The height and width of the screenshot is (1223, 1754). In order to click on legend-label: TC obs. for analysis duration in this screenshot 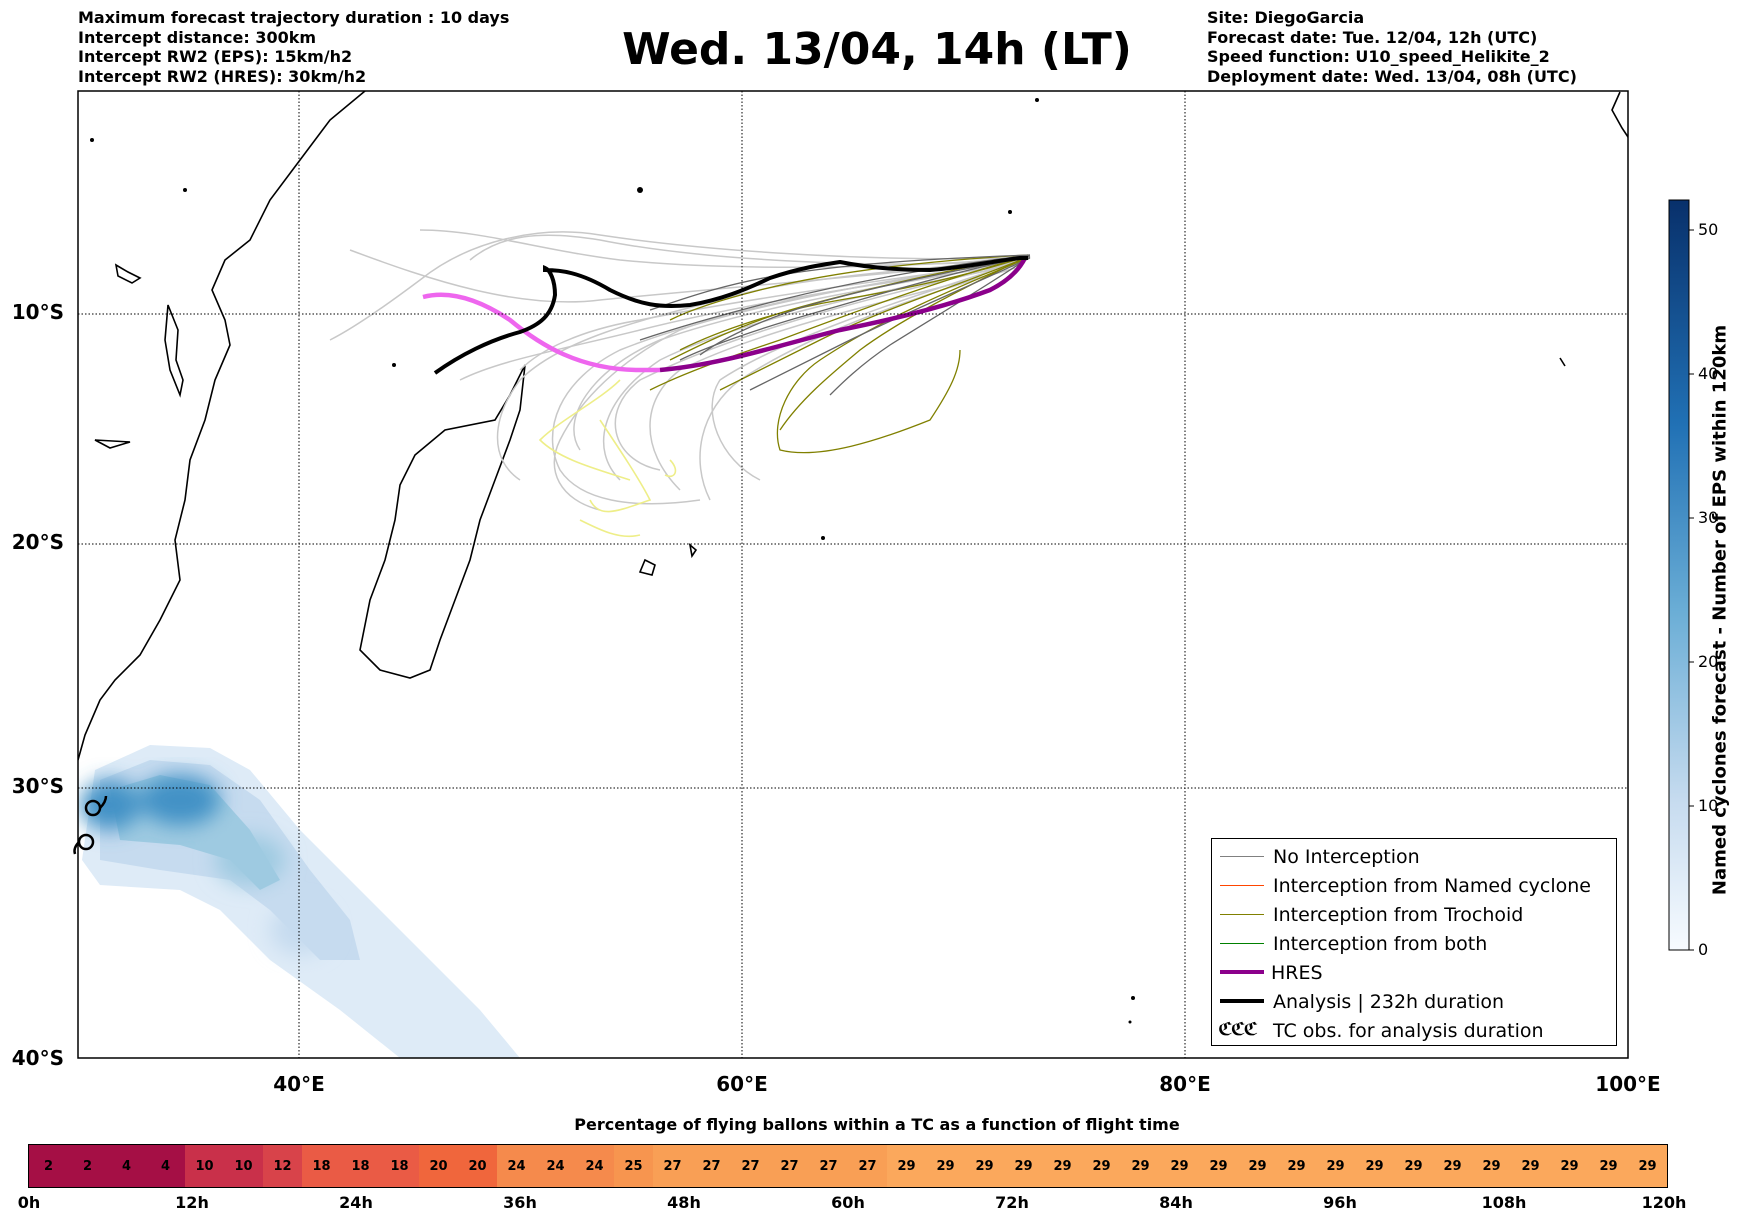, I will do `click(1408, 1031)`.